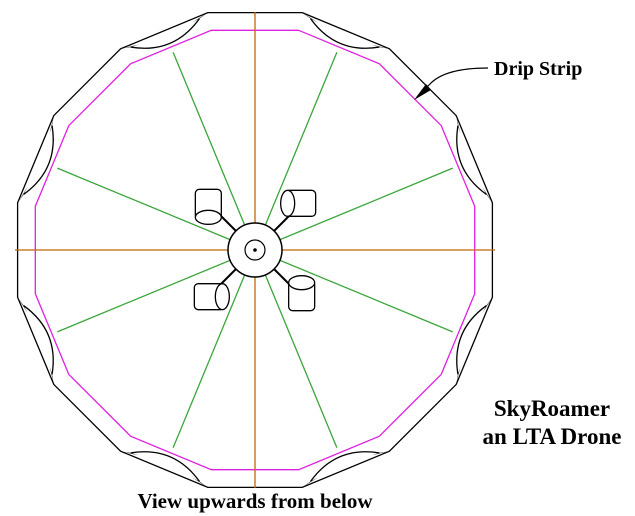 The width and height of the screenshot is (635, 516). Describe the element at coordinates (453, 82) in the screenshot. I see `leader-line` at that location.